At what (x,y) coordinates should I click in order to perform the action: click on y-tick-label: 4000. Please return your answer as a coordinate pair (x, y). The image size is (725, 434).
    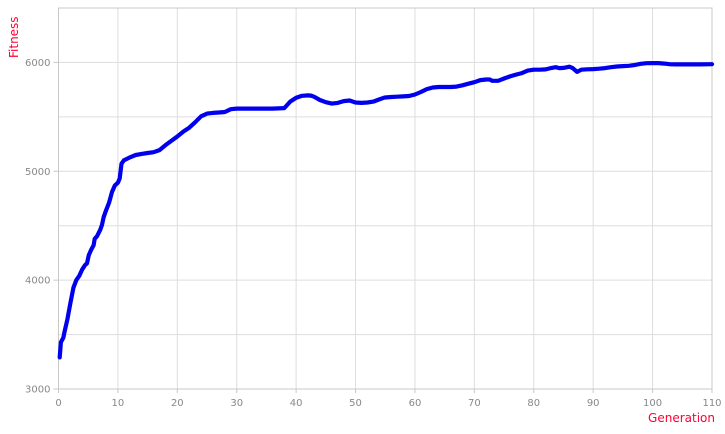
    Looking at the image, I should click on (37, 281).